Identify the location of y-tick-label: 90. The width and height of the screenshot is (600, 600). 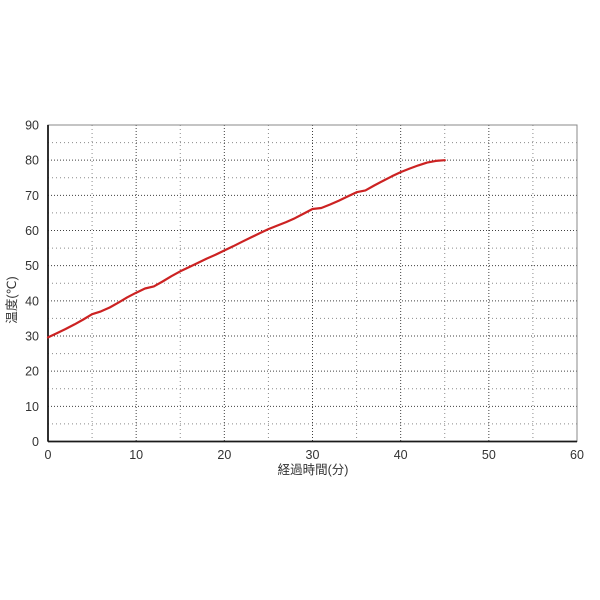
(32, 126).